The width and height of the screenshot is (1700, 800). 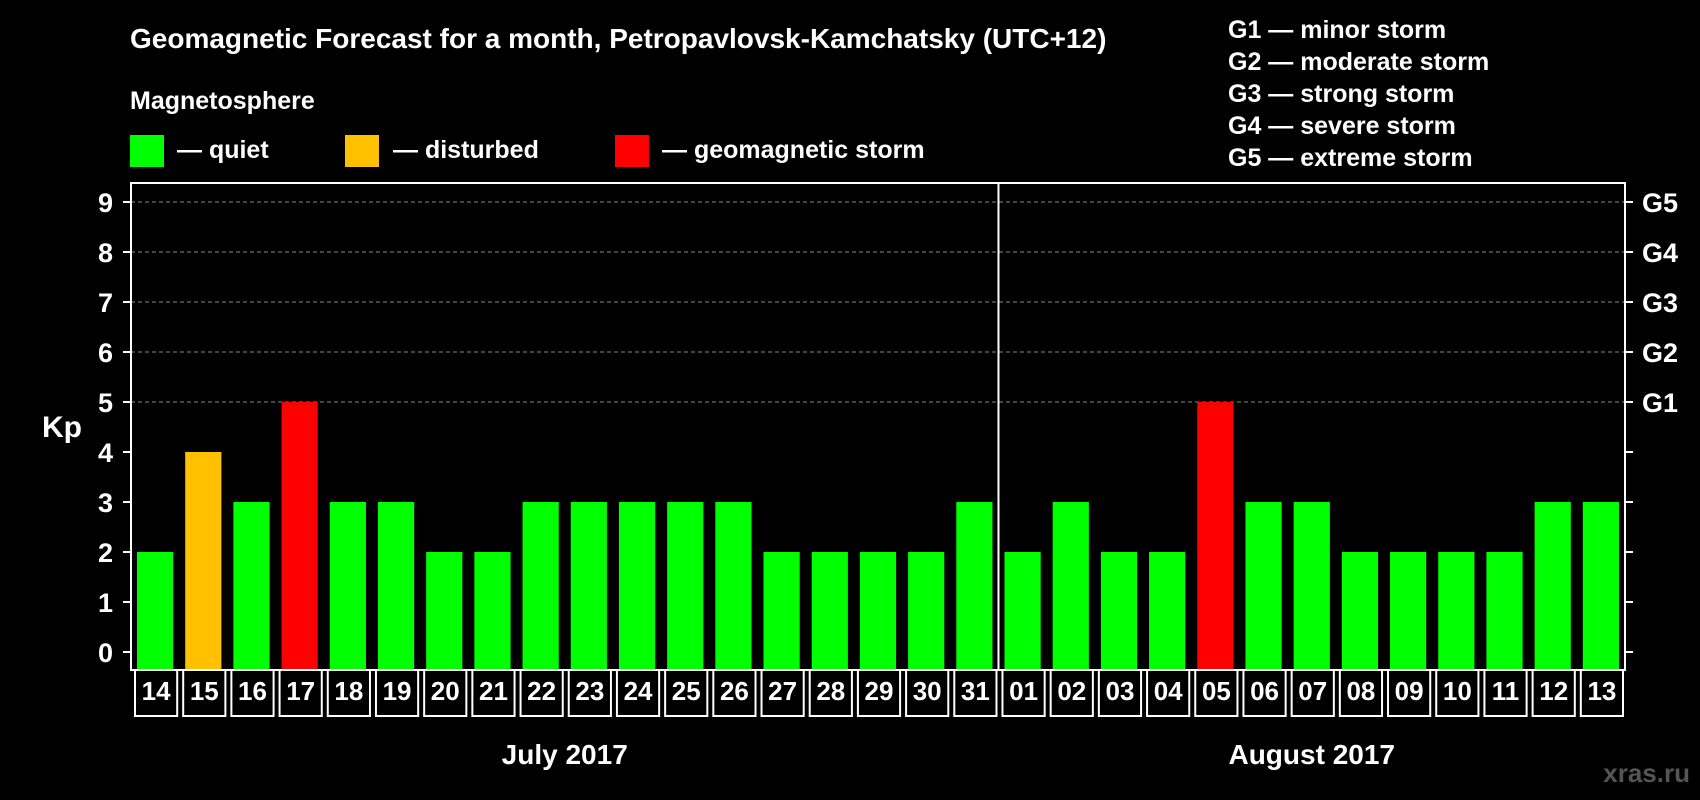 I want to click on x-tick-label-10: 10, so click(x=1457, y=691).